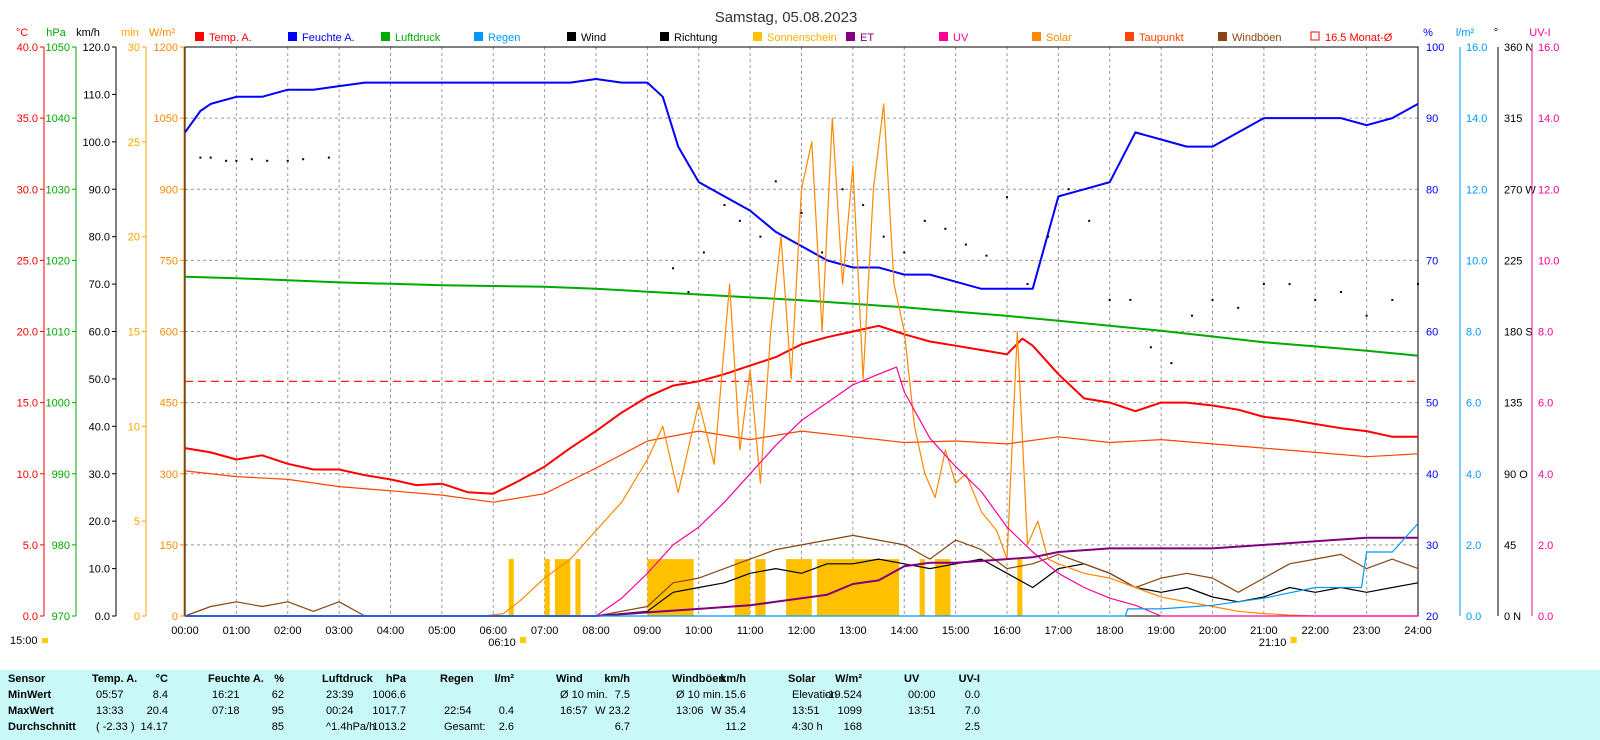 Image resolution: width=1600 pixels, height=740 pixels. Describe the element at coordinates (853, 631) in the screenshot. I see `x-tick-label: 13:00` at that location.